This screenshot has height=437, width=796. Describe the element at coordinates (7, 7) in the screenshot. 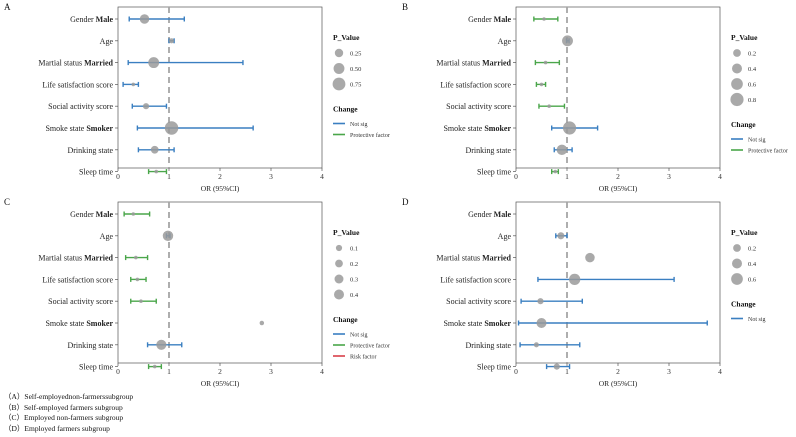

I see `panel-letter: A` at that location.